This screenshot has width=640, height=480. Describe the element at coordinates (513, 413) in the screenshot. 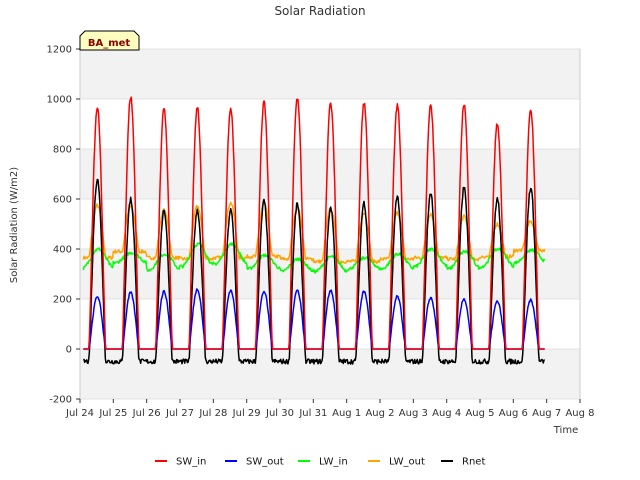

I see `x-tick-label: Aug 6` at that location.